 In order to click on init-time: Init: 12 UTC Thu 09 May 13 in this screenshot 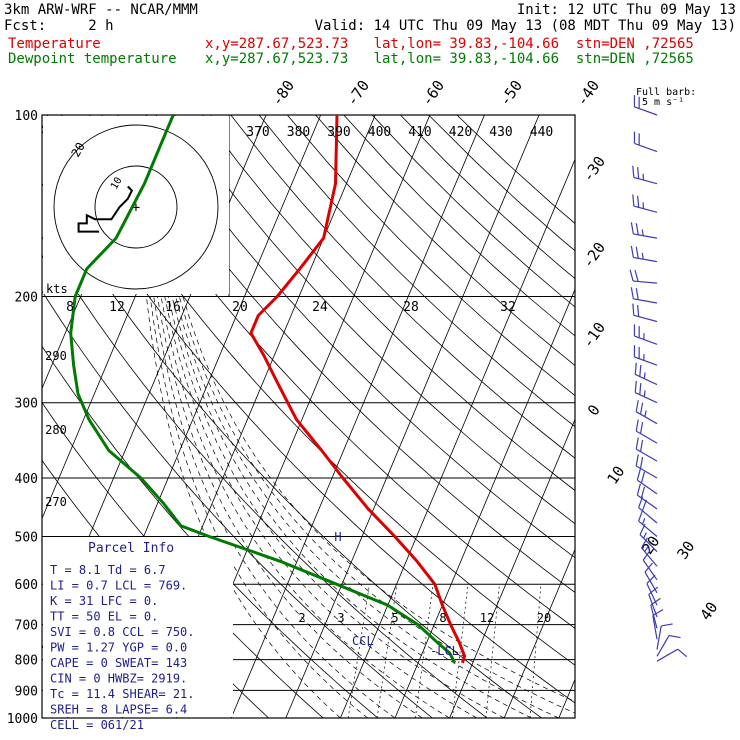, I will do `click(626, 10)`.